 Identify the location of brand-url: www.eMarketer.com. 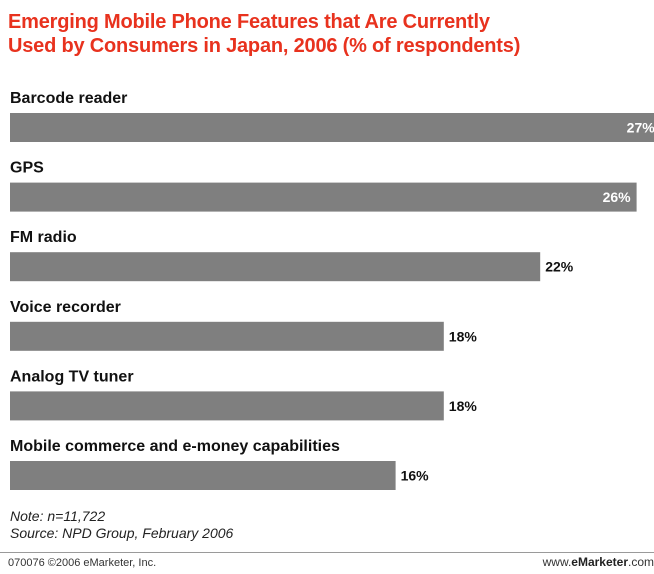
(598, 562).